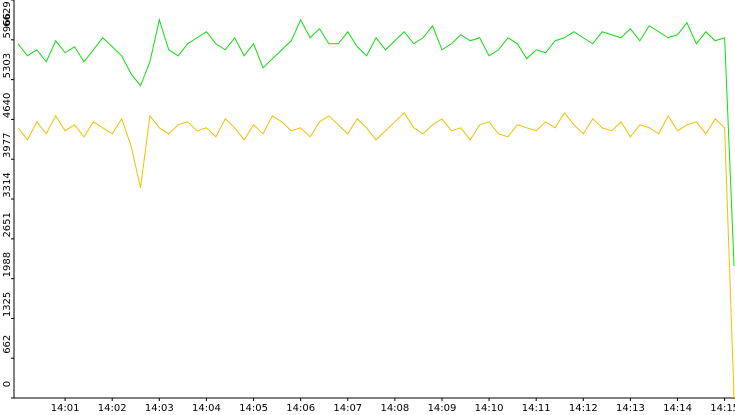  I want to click on x-tick-label: 14:06, so click(300, 408).